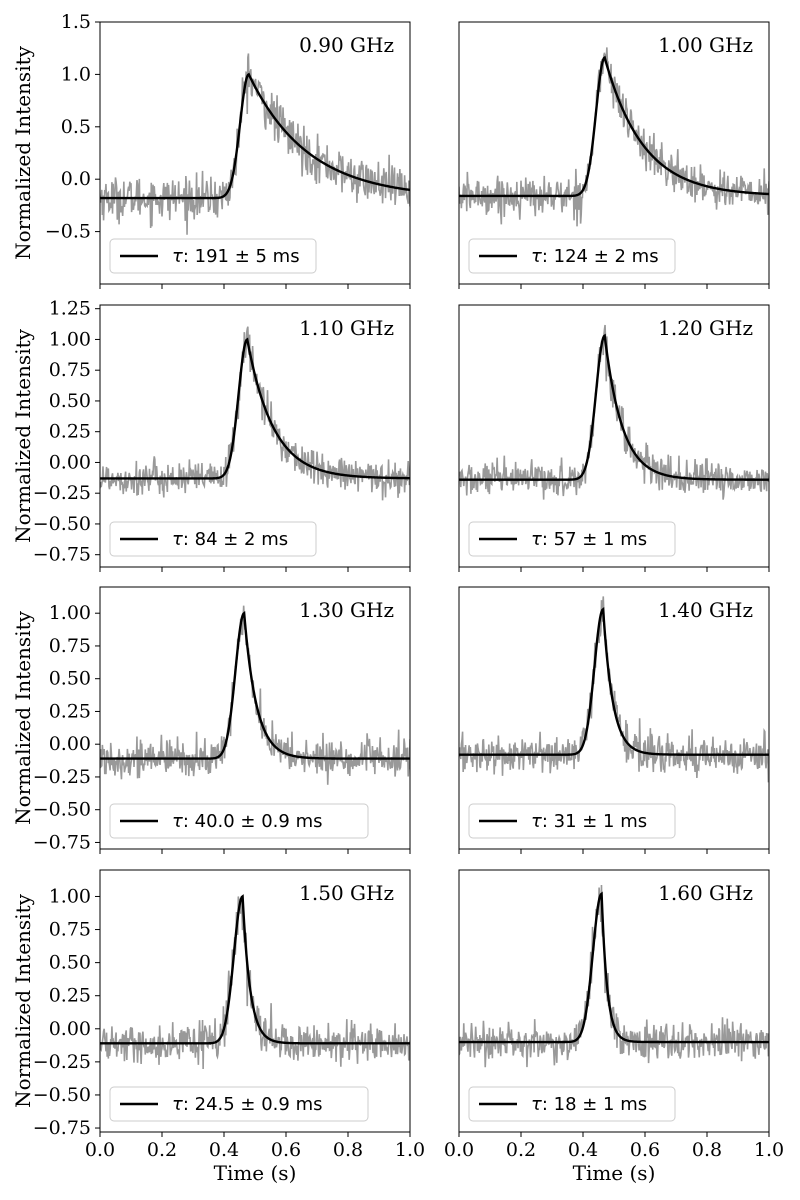  I want to click on panel-100ghz: 1.00 GHz τ: 124 ± 2 ms, so click(614, 155).